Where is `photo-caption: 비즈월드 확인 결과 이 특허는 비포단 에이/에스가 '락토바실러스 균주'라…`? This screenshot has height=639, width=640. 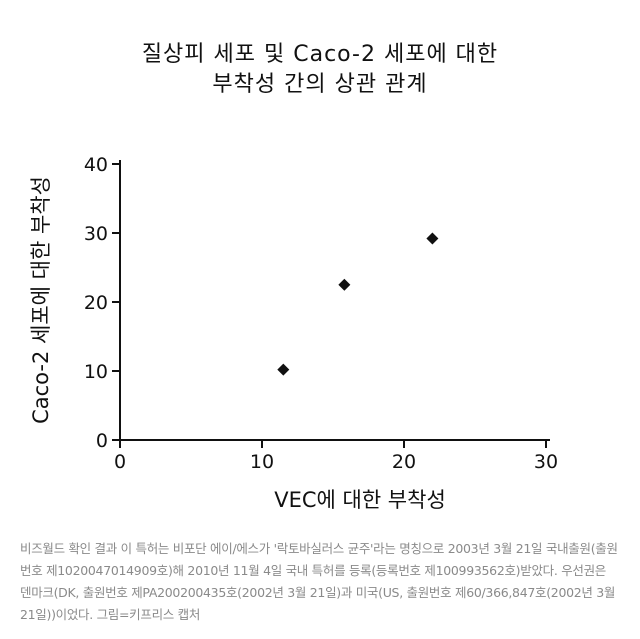
photo-caption: 비즈월드 확인 결과 이 특허는 비포단 에이/에스가 '락토바실러스 균주'라… is located at coordinates (319, 581).